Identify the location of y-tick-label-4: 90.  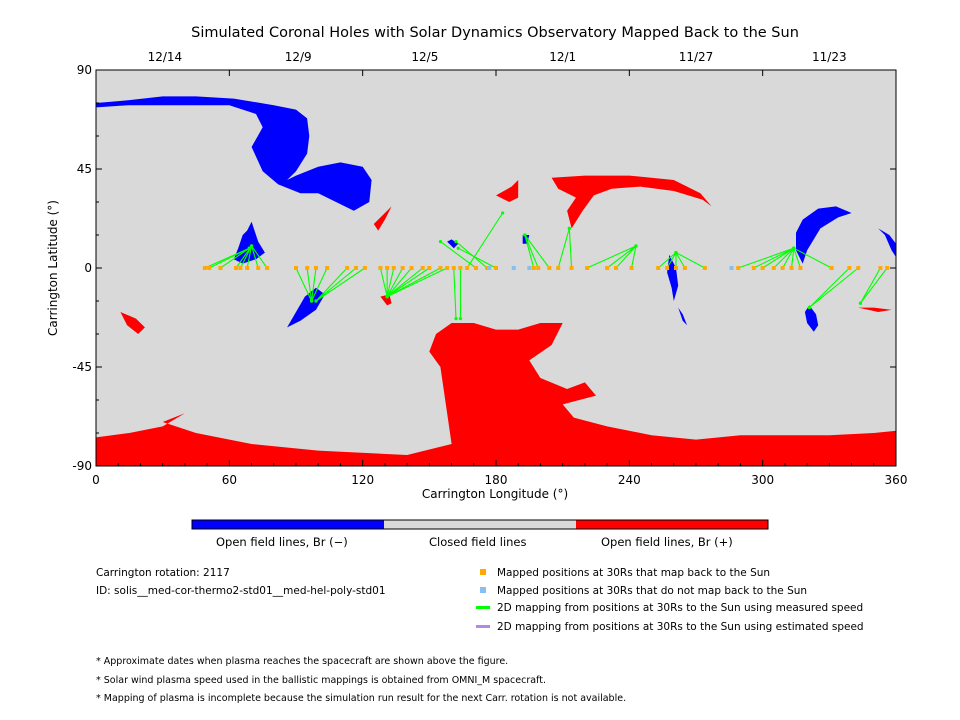
(84, 70).